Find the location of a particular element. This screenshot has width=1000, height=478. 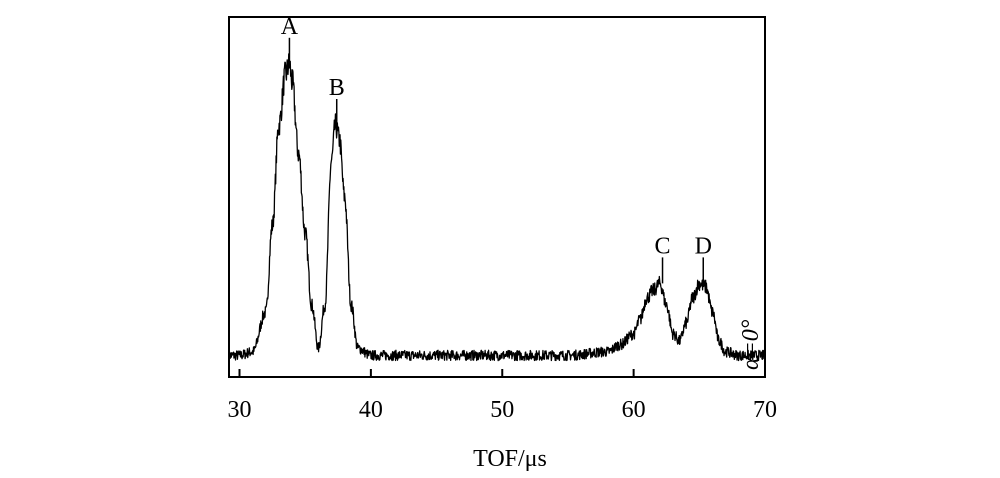

peak-label-d: D is located at coordinates (703, 246).